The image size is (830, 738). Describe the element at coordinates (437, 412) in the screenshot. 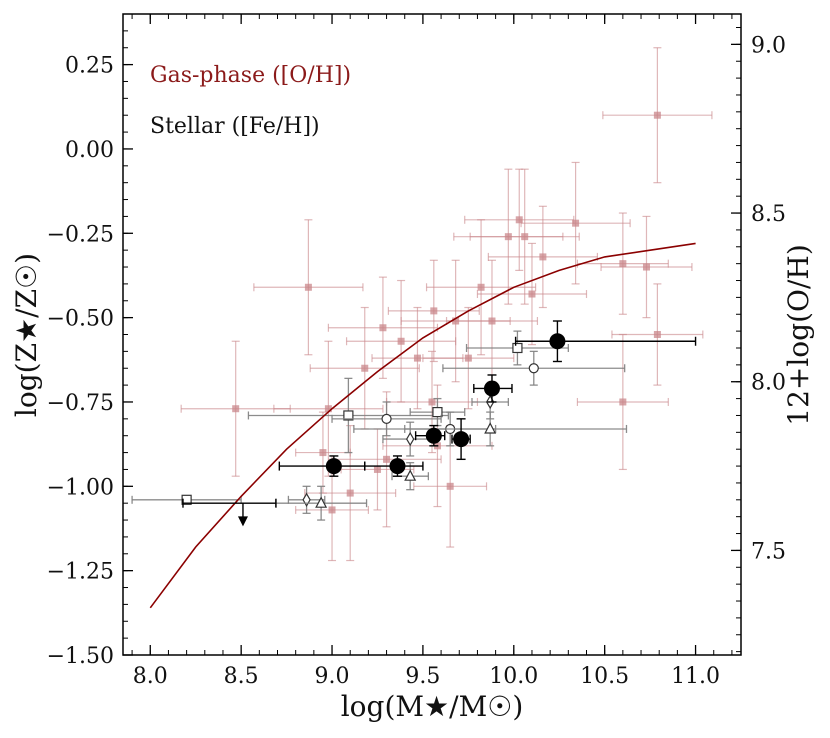

I see `stellar-open-1-square-marker` at that location.